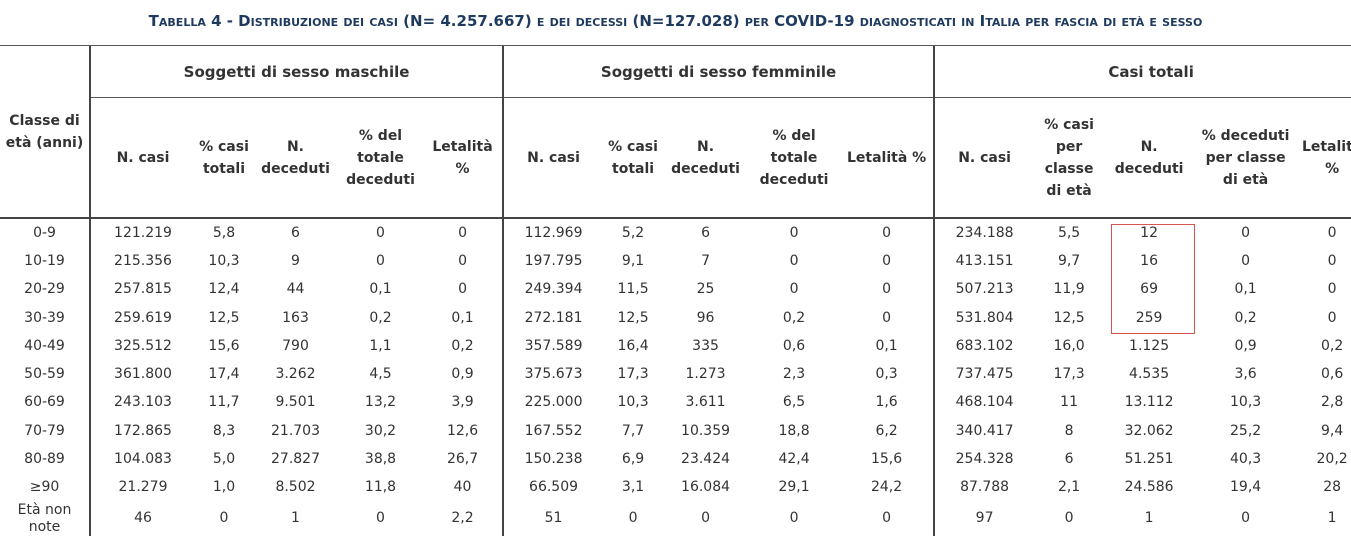  Describe the element at coordinates (44, 289) in the screenshot. I see `row-label: 20-29` at that location.